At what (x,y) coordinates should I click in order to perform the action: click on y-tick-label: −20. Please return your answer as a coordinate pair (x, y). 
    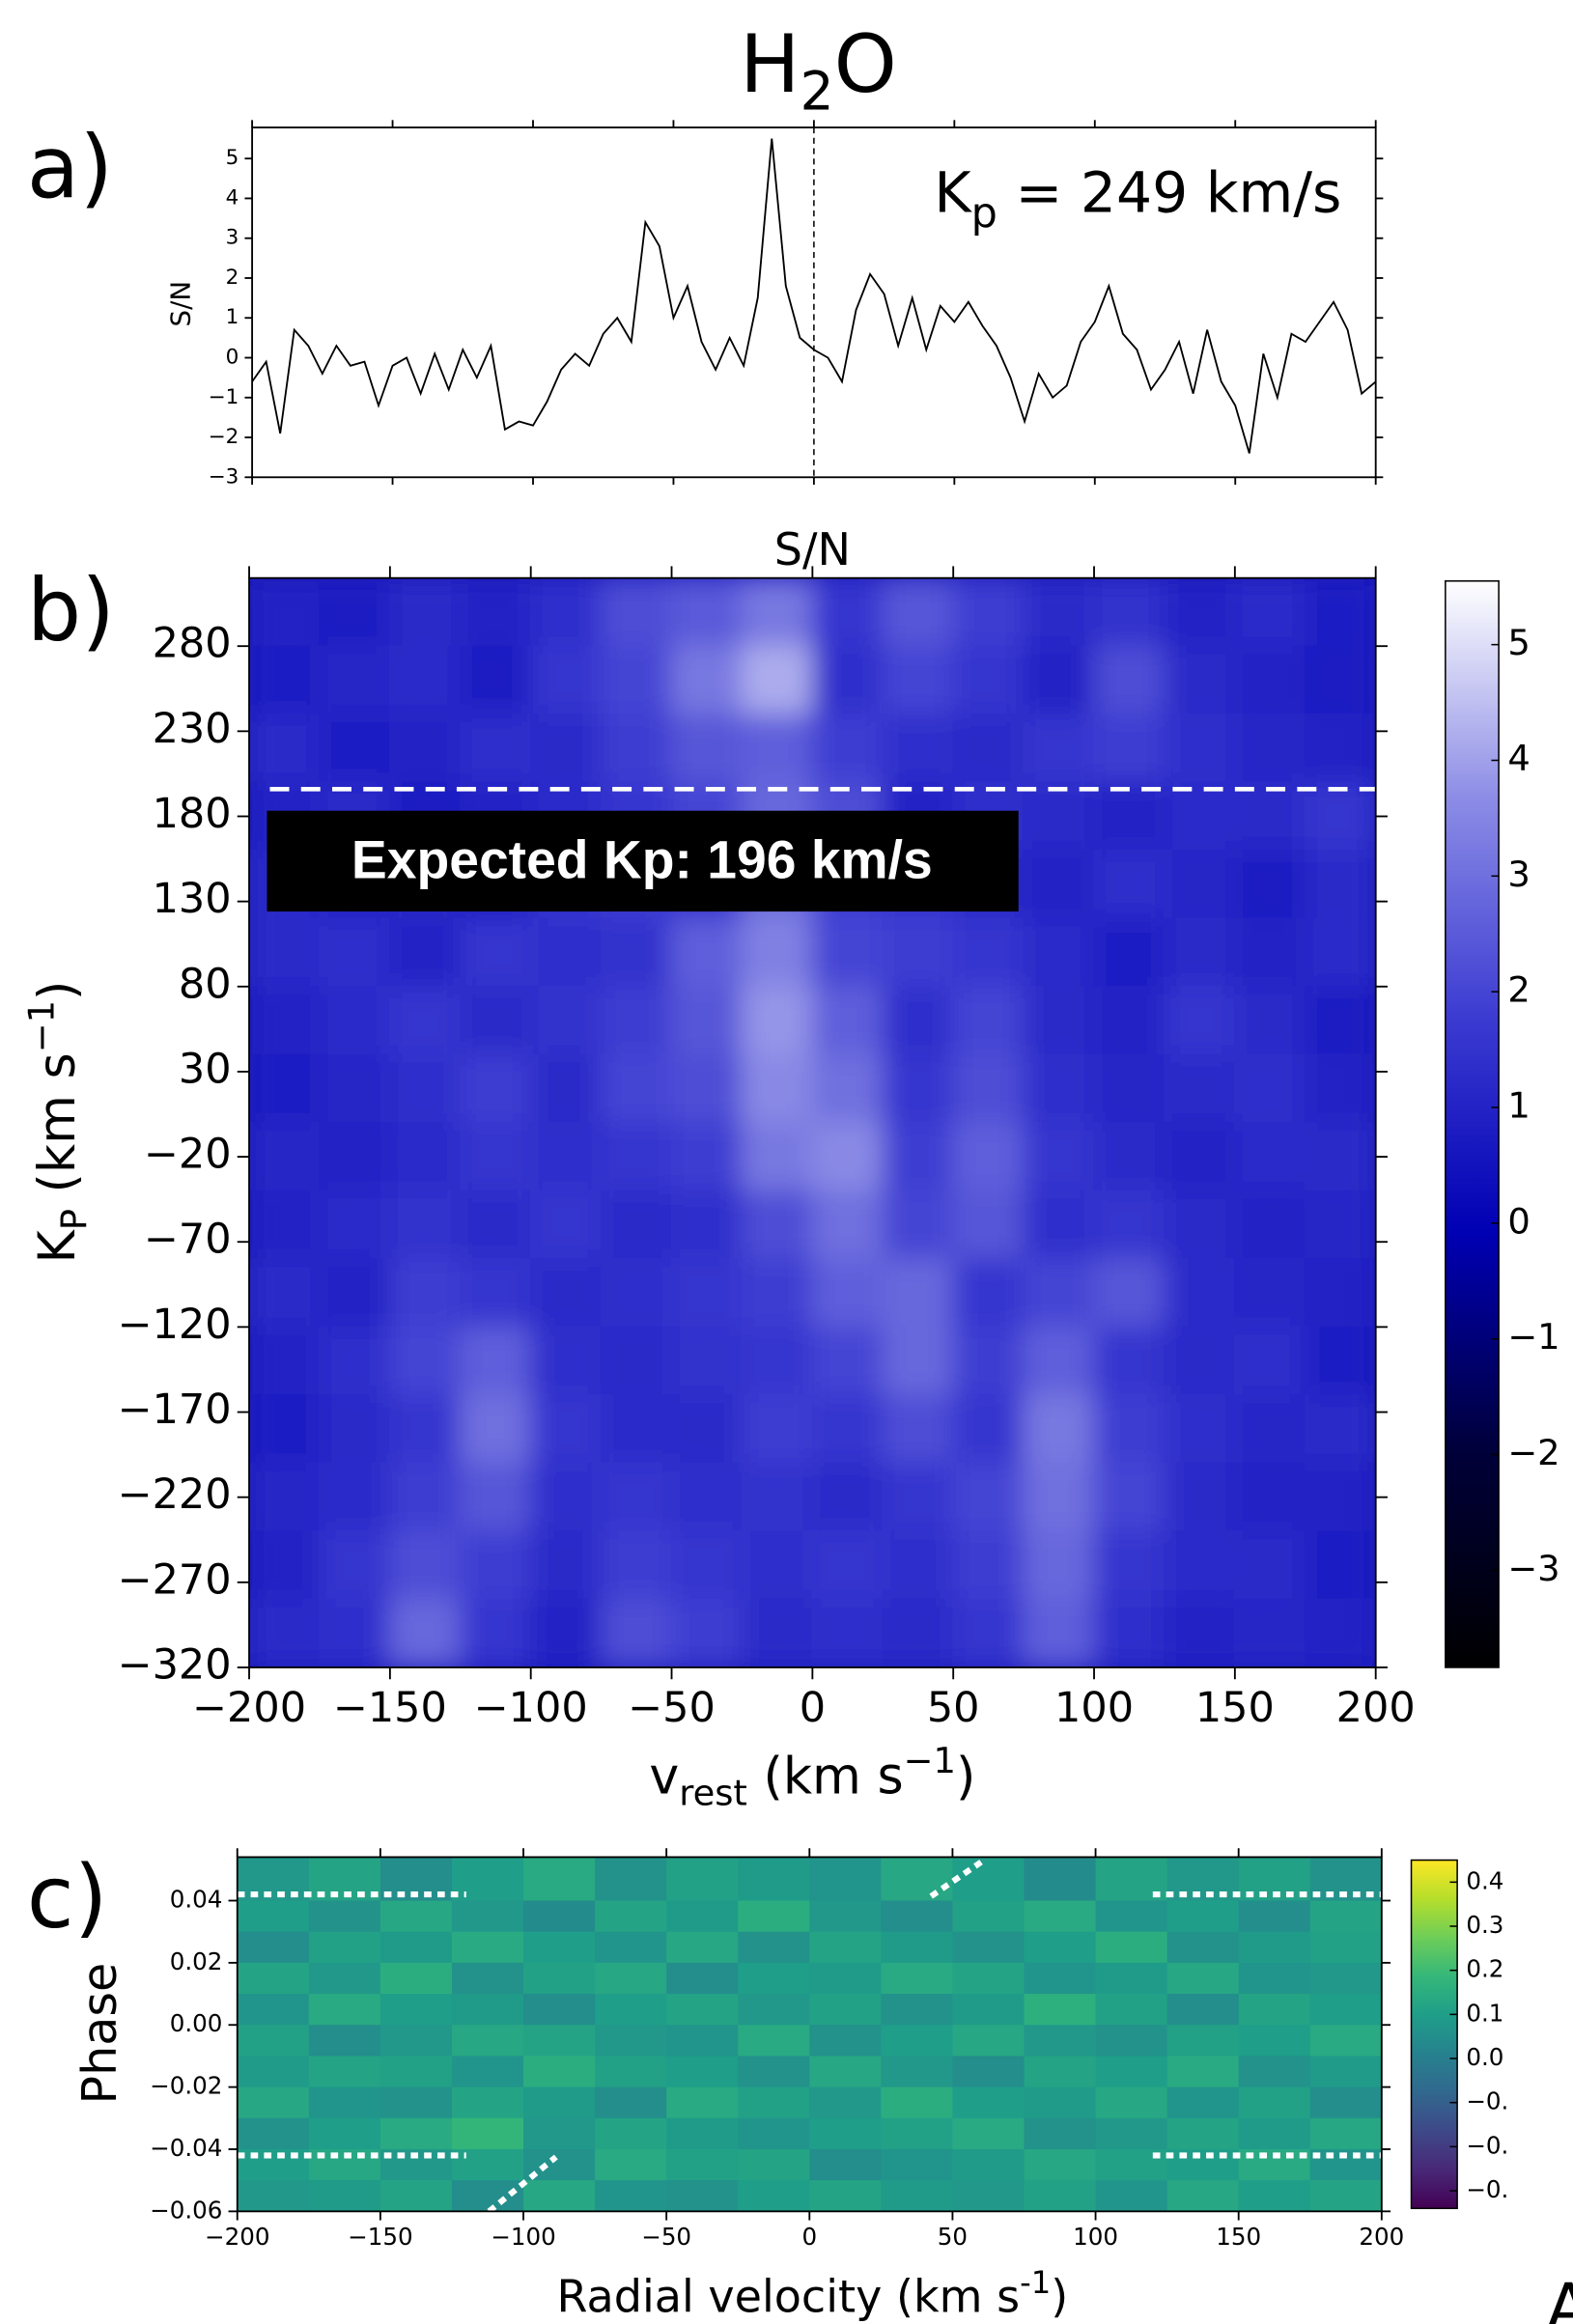
    Looking at the image, I should click on (188, 1155).